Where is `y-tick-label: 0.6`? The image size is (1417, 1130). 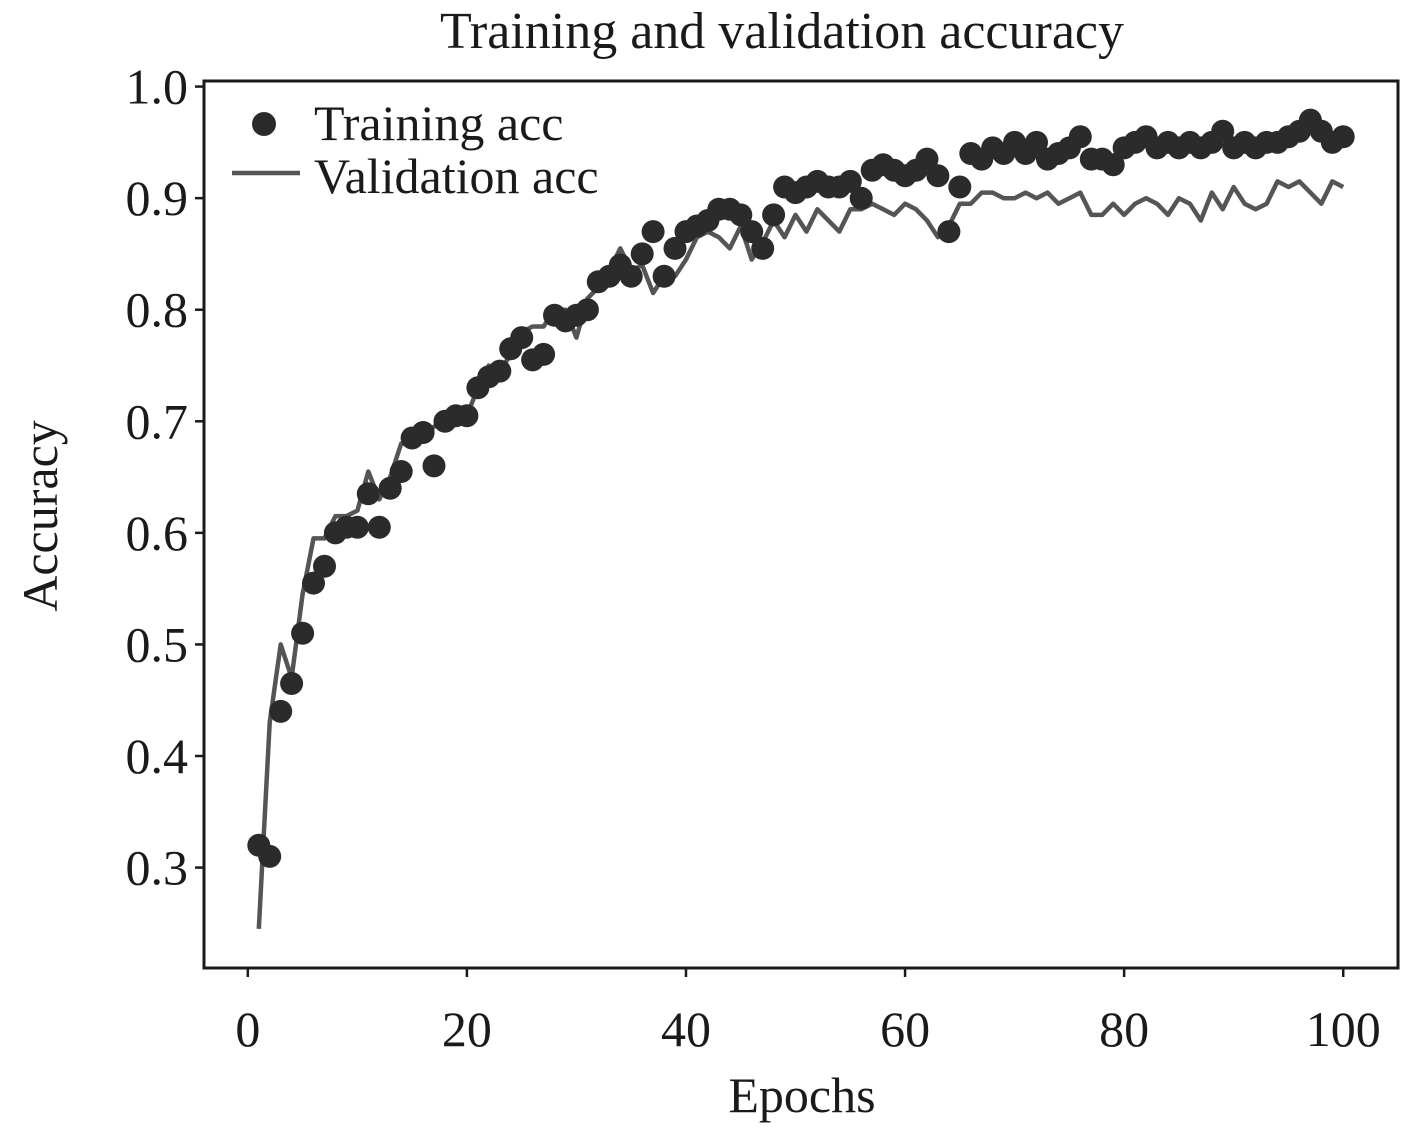 y-tick-label: 0.6 is located at coordinates (157, 533).